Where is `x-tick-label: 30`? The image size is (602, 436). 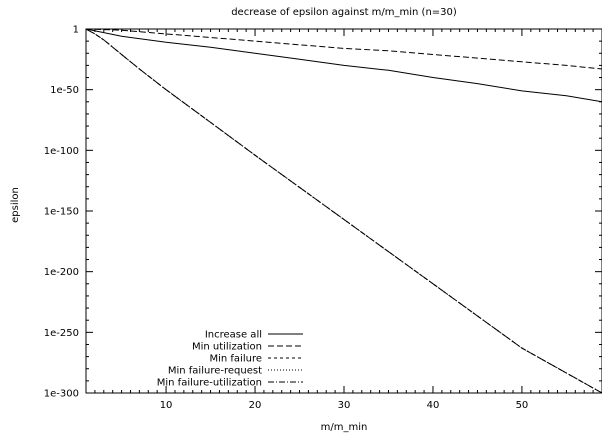
x-tick-label: 30 is located at coordinates (344, 405).